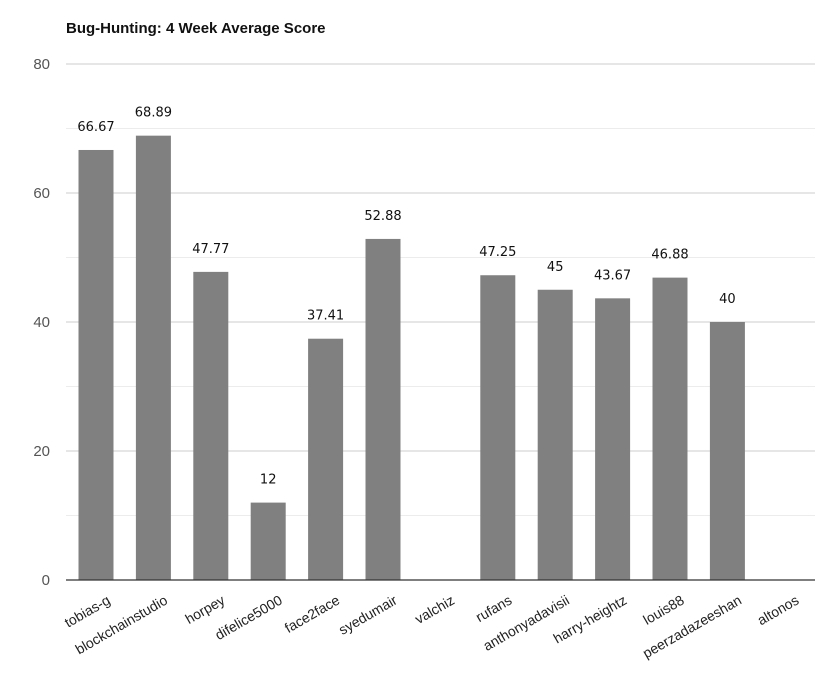 This screenshot has width=825, height=682. What do you see at coordinates (325, 316) in the screenshot?
I see `data-label: 37.41` at bounding box center [325, 316].